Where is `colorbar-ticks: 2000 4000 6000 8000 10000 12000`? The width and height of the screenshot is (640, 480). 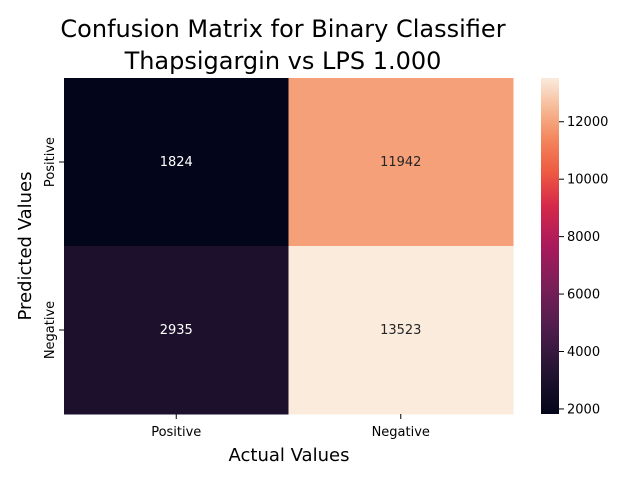
colorbar-ticks: 2000 4000 6000 8000 10000 12000 is located at coordinates (583, 266).